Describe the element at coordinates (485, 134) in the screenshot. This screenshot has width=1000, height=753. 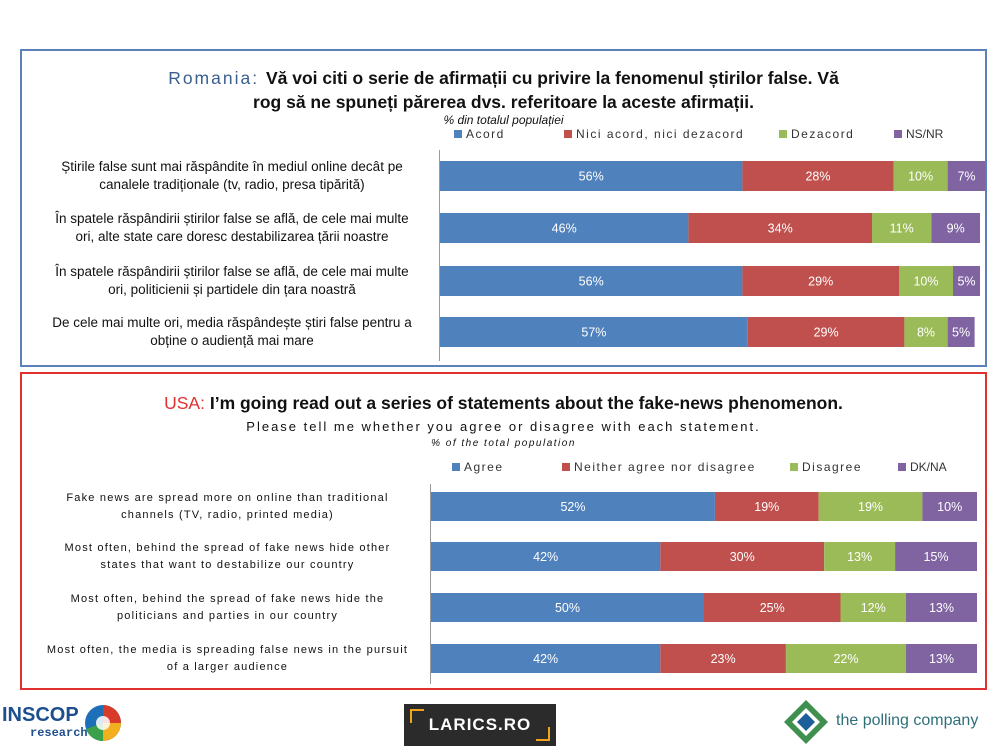
I see `legend-label: Acord` at that location.